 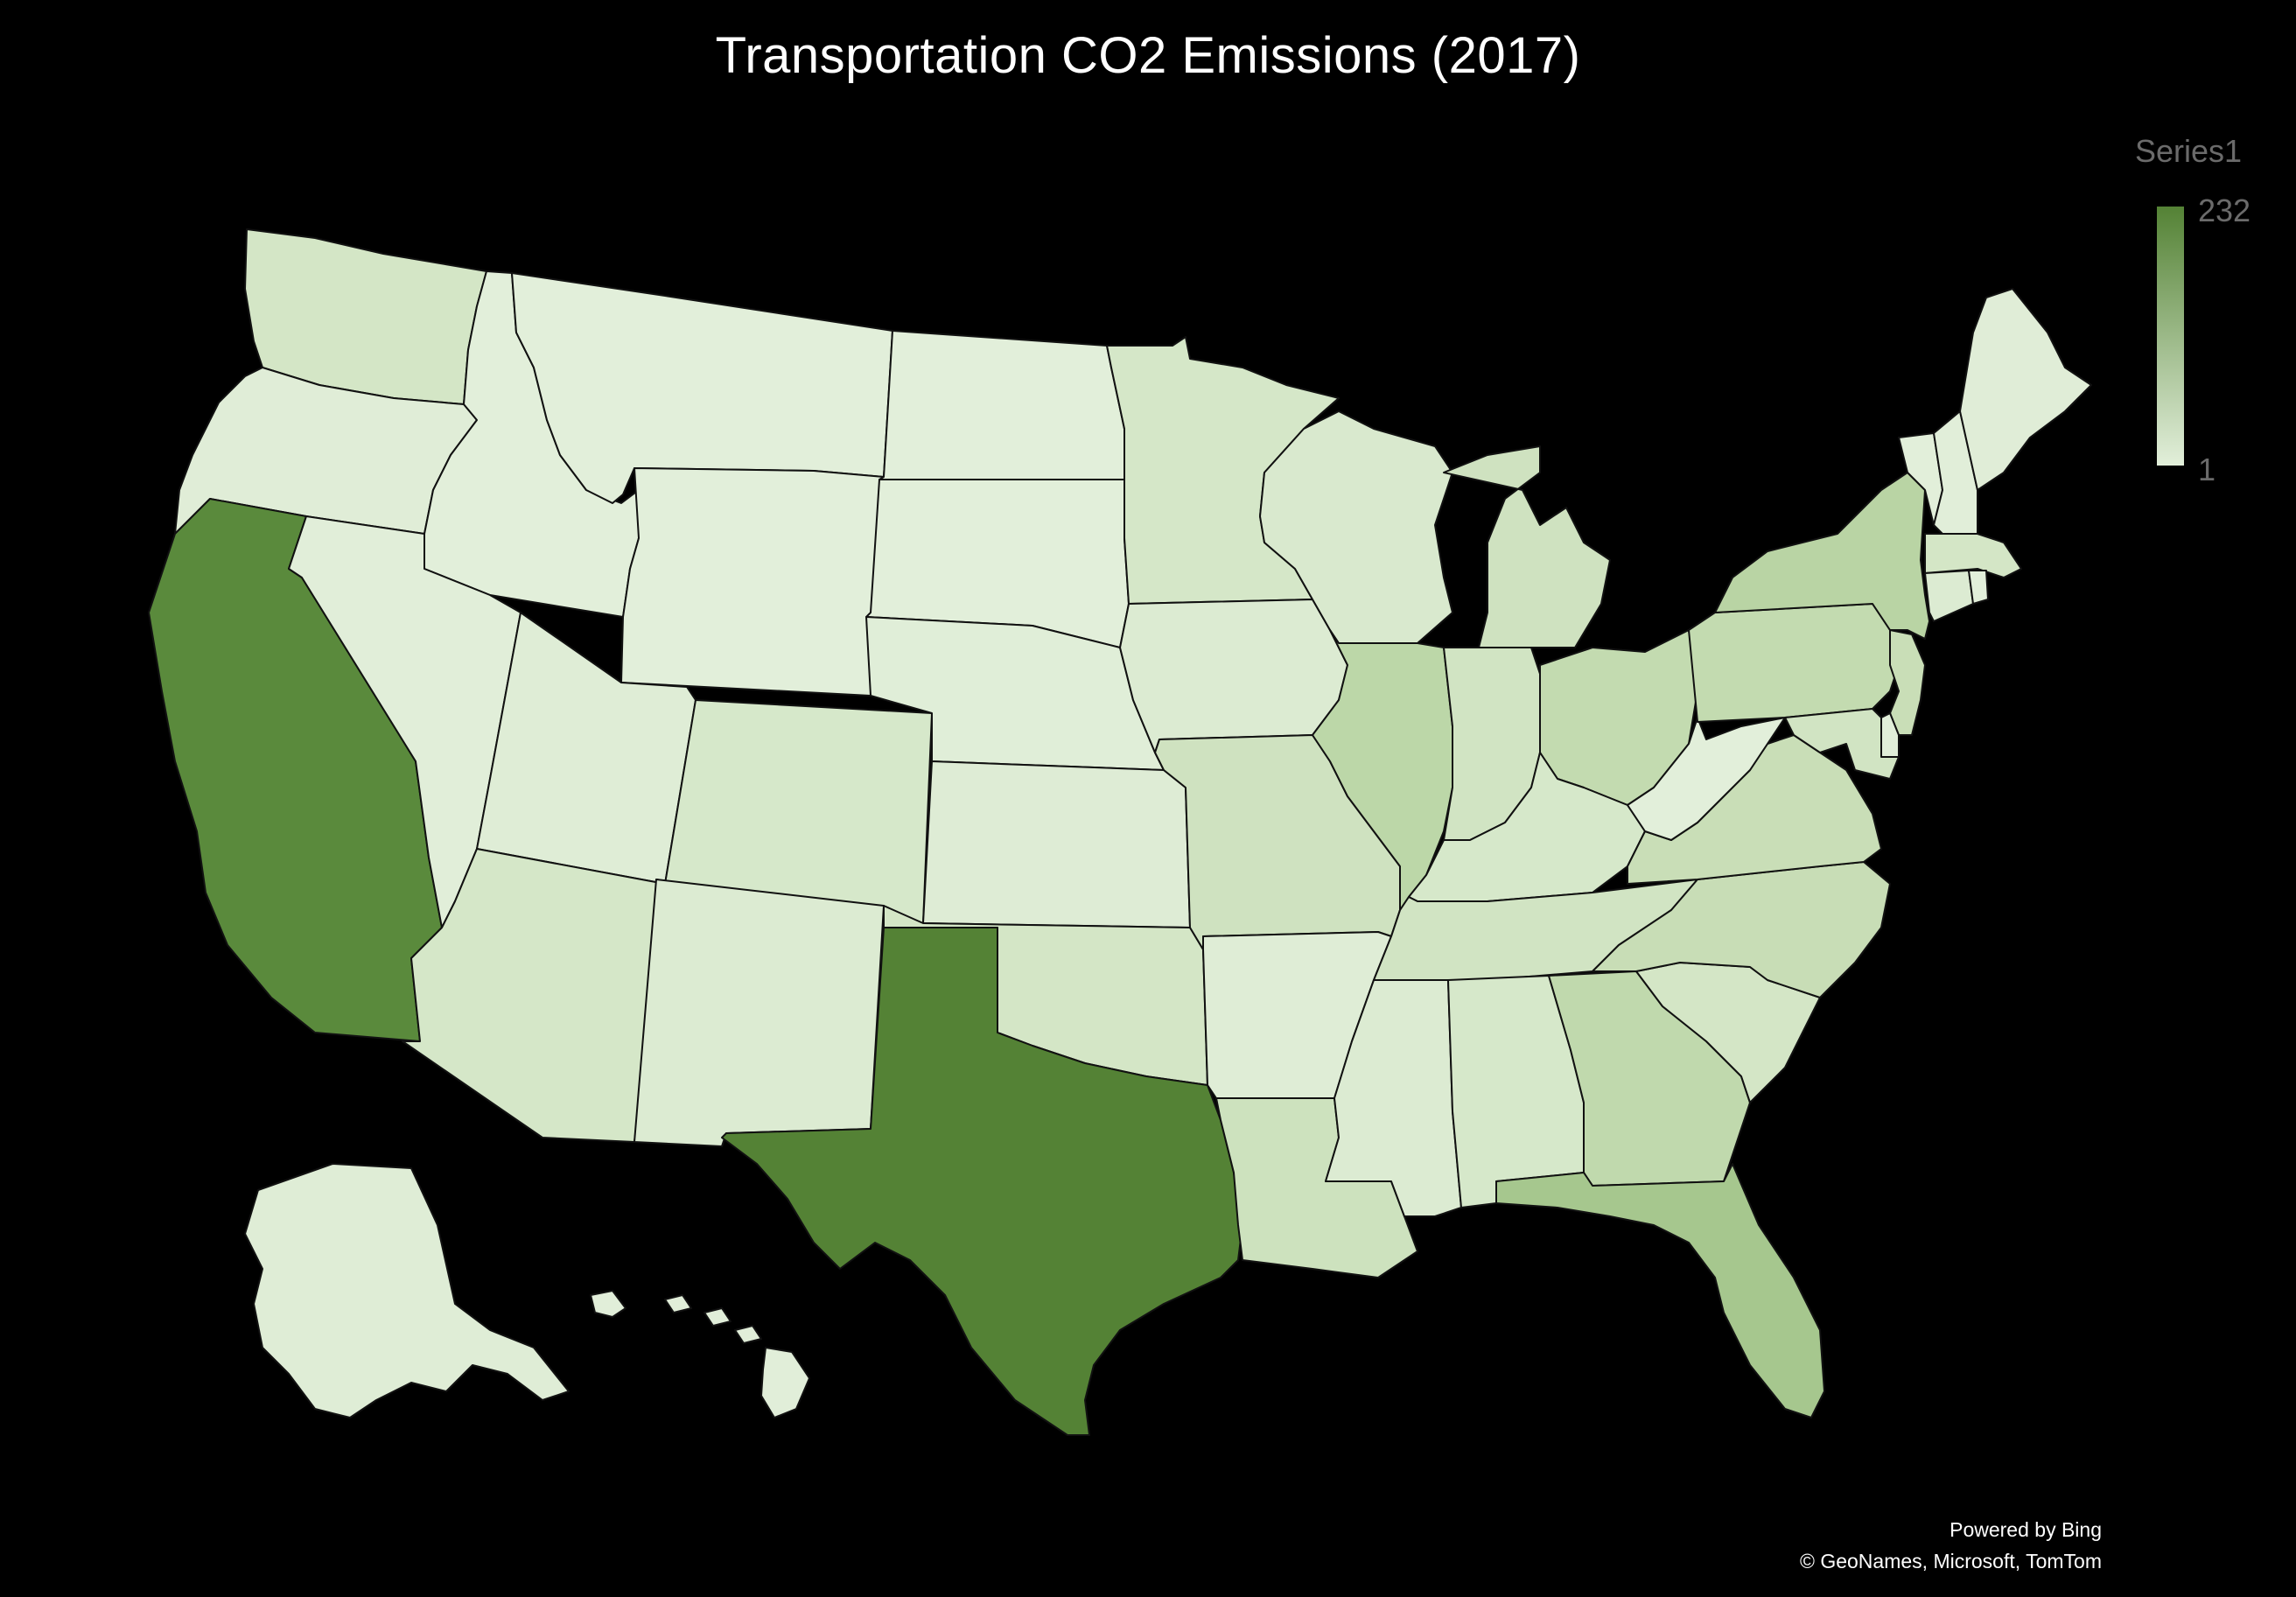 I want to click on state-fl, so click(x=1660, y=1290).